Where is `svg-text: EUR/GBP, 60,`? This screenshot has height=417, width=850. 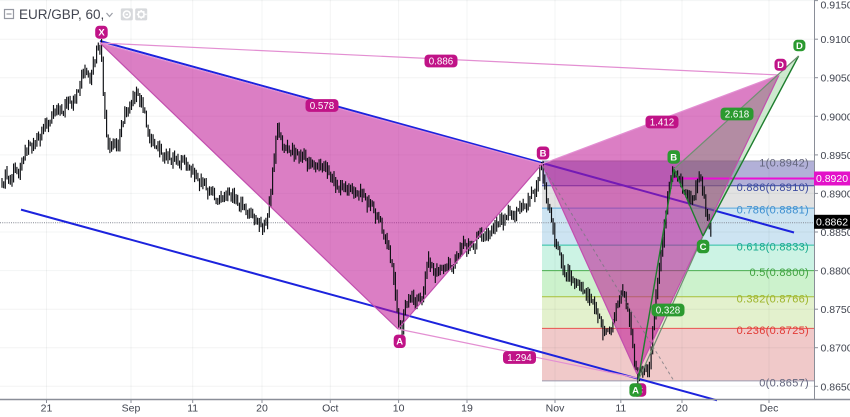 svg-text: EUR/GBP, 60, is located at coordinates (61, 14).